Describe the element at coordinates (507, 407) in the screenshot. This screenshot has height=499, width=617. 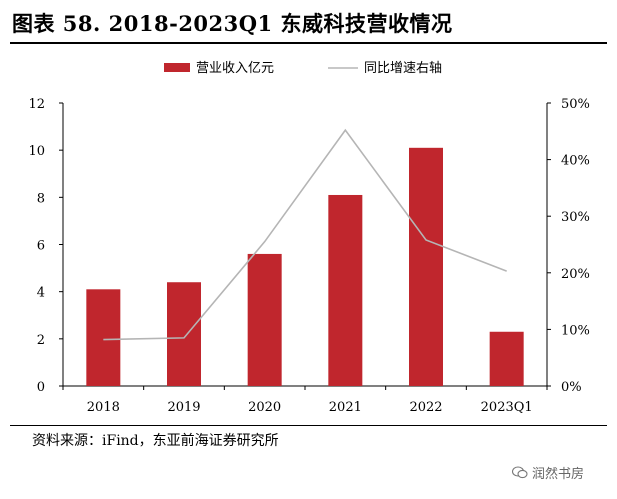
I see `x-tick-label: 2023Q1` at that location.